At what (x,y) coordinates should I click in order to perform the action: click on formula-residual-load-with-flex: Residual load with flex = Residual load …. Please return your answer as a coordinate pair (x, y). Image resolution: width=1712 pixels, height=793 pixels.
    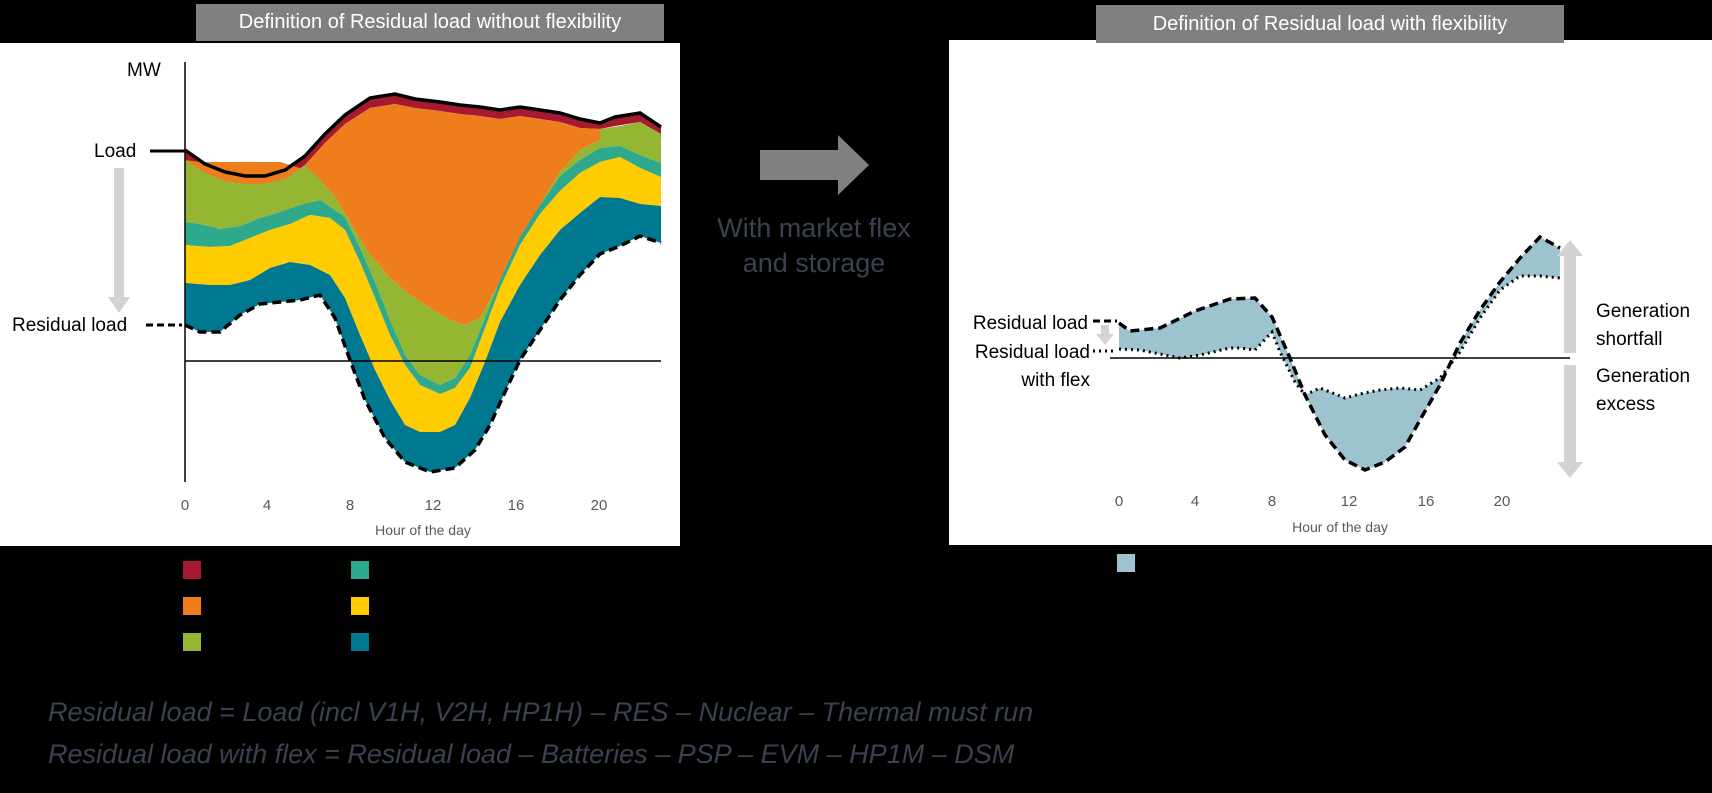
    Looking at the image, I should click on (531, 754).